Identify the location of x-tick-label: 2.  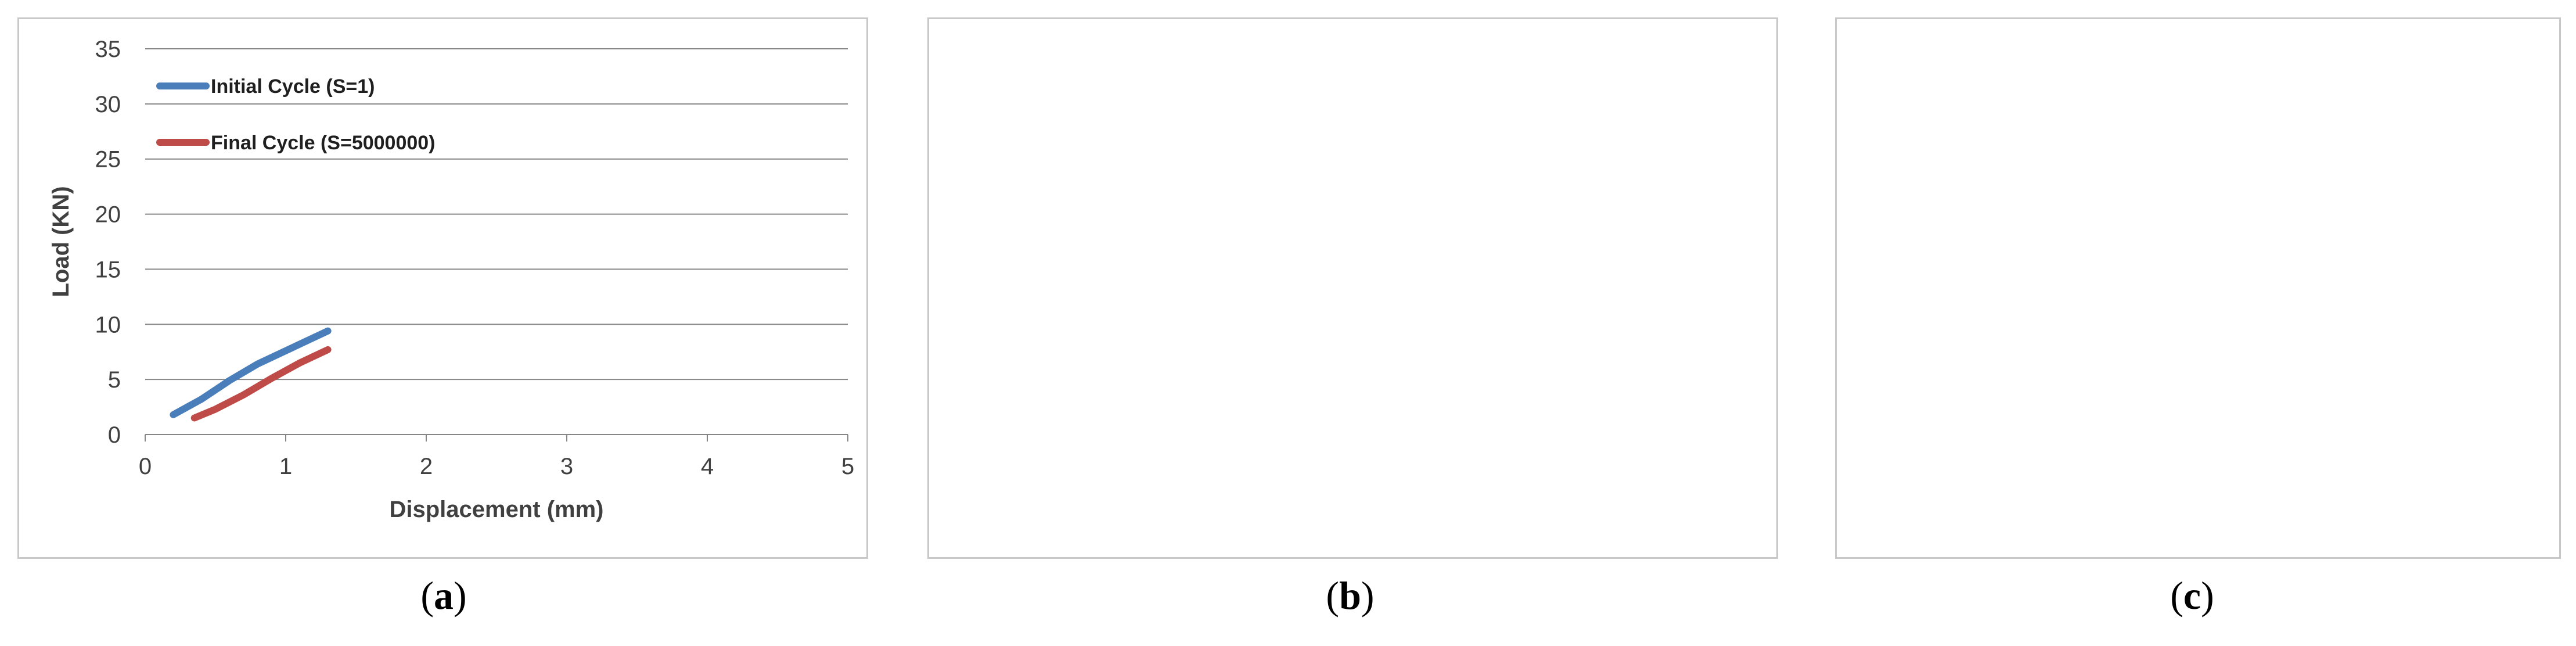
(426, 466).